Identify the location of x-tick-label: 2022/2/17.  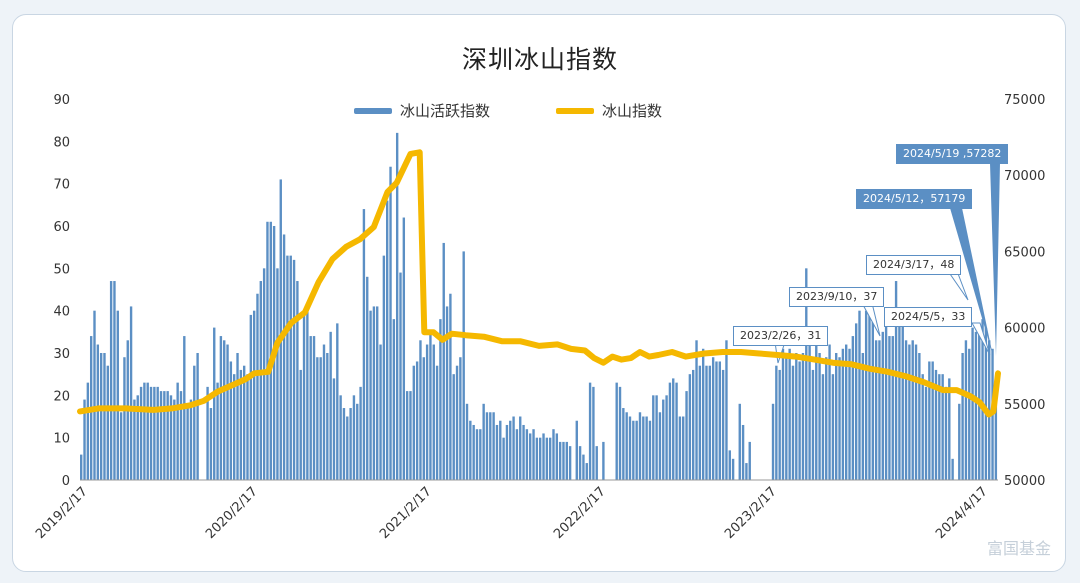
(580, 513).